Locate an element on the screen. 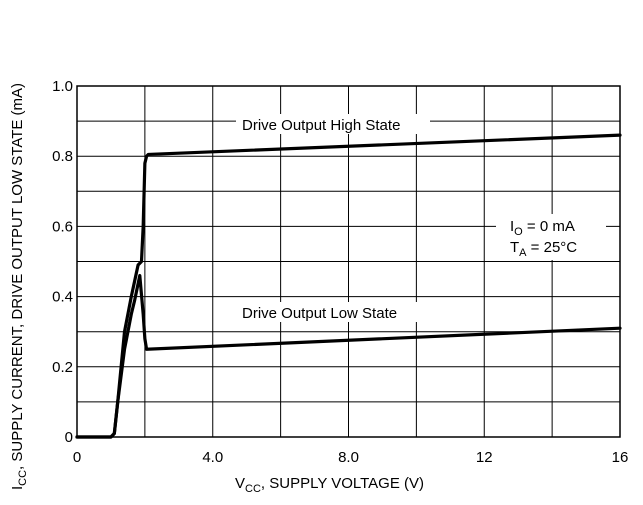  high-state-label: Drive Output High State is located at coordinates (321, 125).